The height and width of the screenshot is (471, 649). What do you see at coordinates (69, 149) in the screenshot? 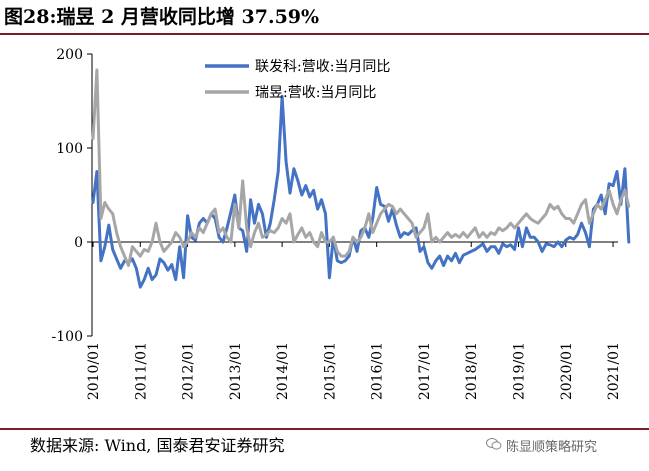
I see `y-tick-label: 100` at bounding box center [69, 149].